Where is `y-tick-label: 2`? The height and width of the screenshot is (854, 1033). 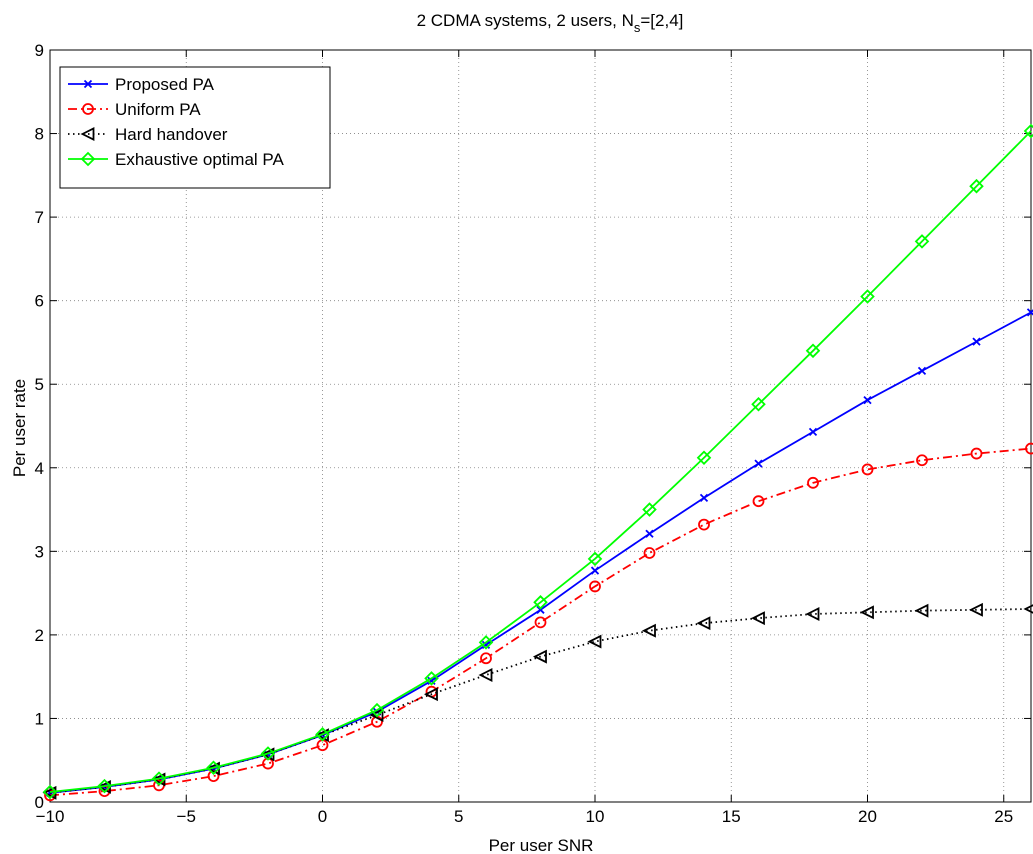
y-tick-label: 2 is located at coordinates (39, 635).